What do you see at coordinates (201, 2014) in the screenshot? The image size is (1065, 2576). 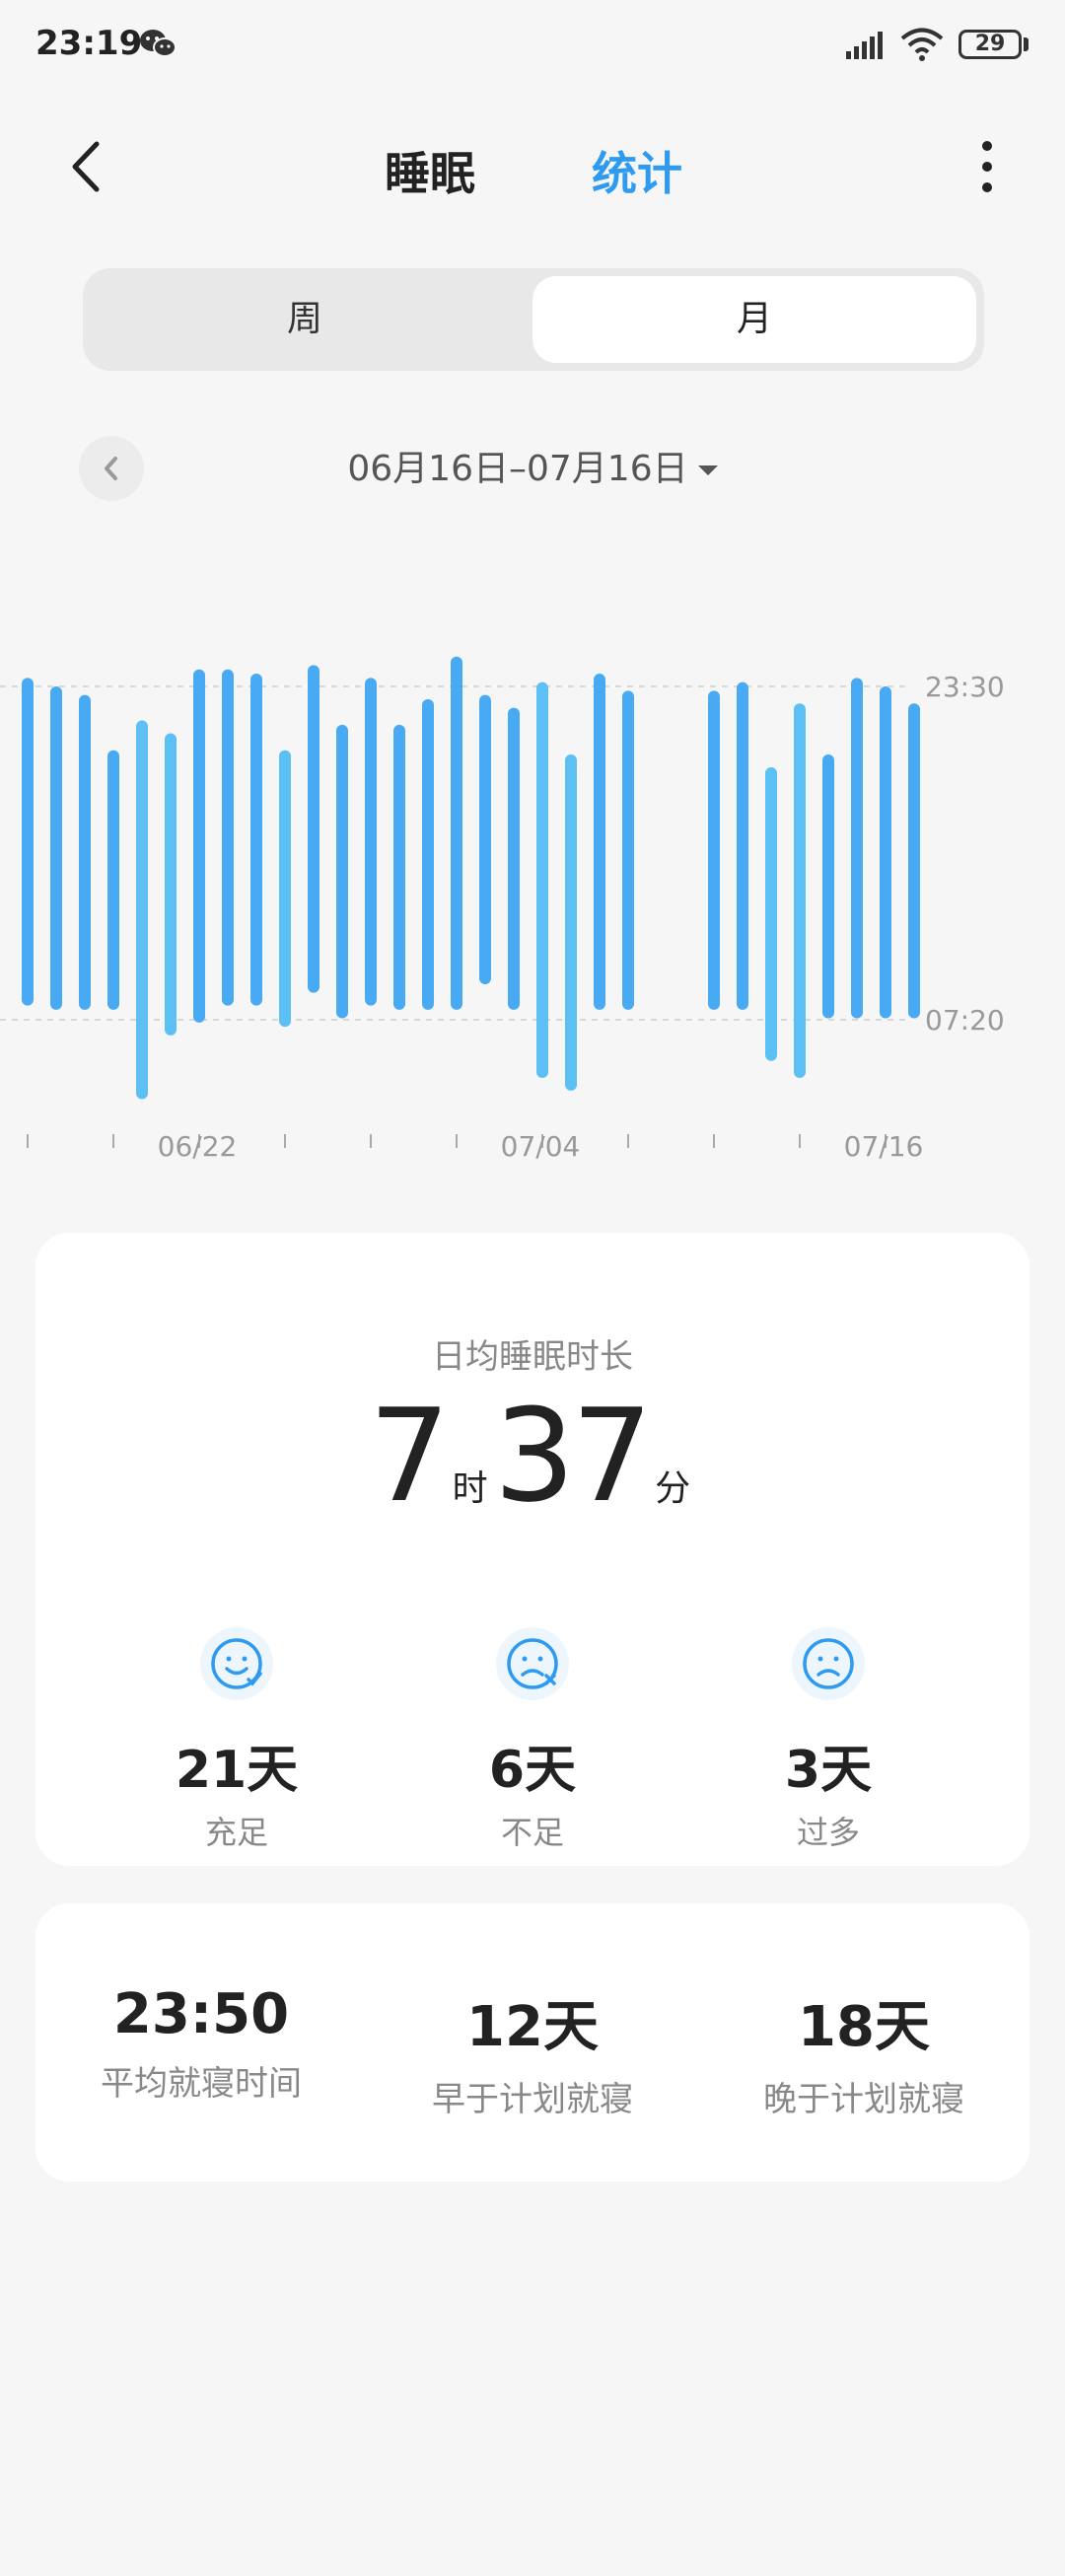 I see `avg-bedtime-value: 23:50` at bounding box center [201, 2014].